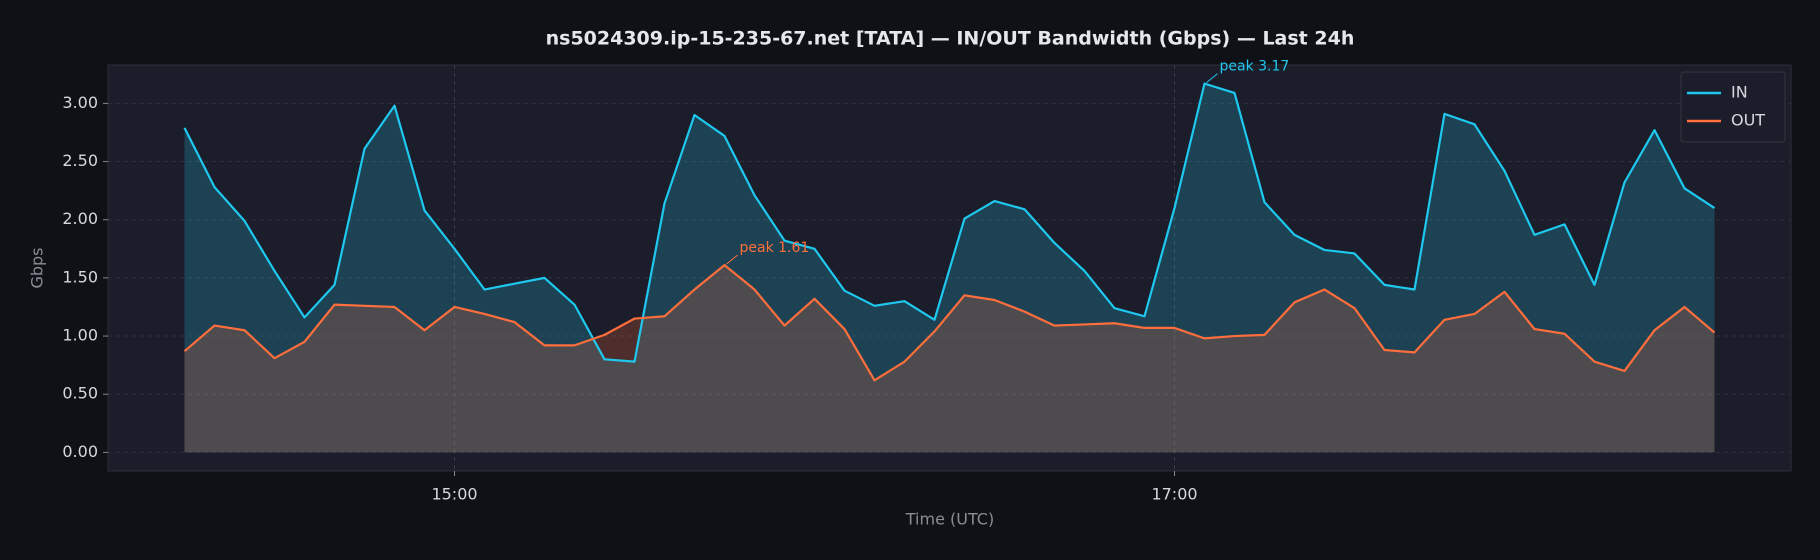  Describe the element at coordinates (1255, 67) in the screenshot. I see `annotation: peak 3.17` at that location.